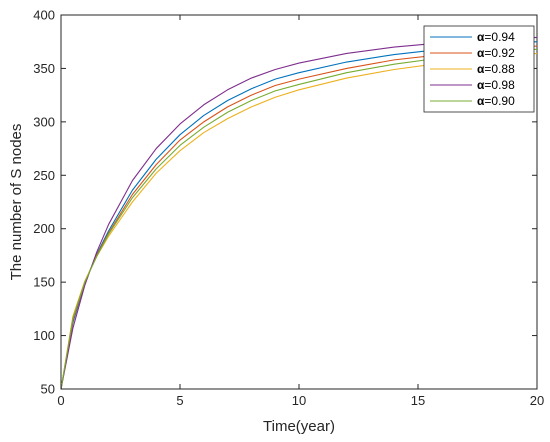 This screenshot has width=550, height=442. Describe the element at coordinates (44, 175) in the screenshot. I see `y-tick-label: 250` at that location.